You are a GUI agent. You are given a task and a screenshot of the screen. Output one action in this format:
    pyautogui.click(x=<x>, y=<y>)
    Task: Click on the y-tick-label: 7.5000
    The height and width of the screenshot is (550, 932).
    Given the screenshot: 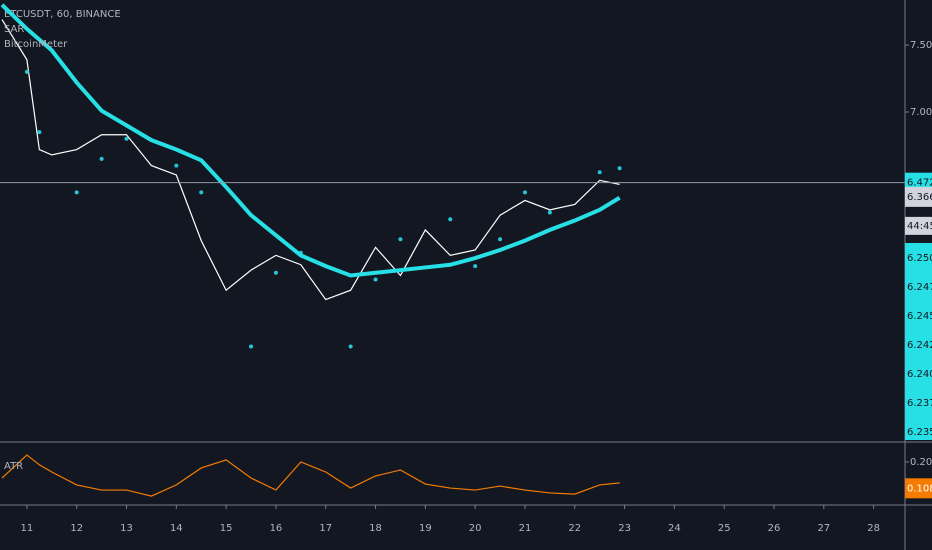 What is the action you would take?
    pyautogui.click(x=921, y=45)
    